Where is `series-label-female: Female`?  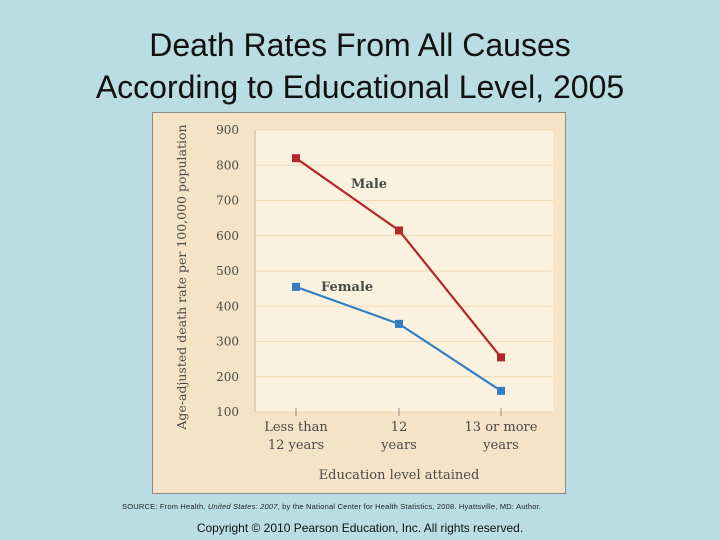 series-label-female: Female is located at coordinates (347, 287).